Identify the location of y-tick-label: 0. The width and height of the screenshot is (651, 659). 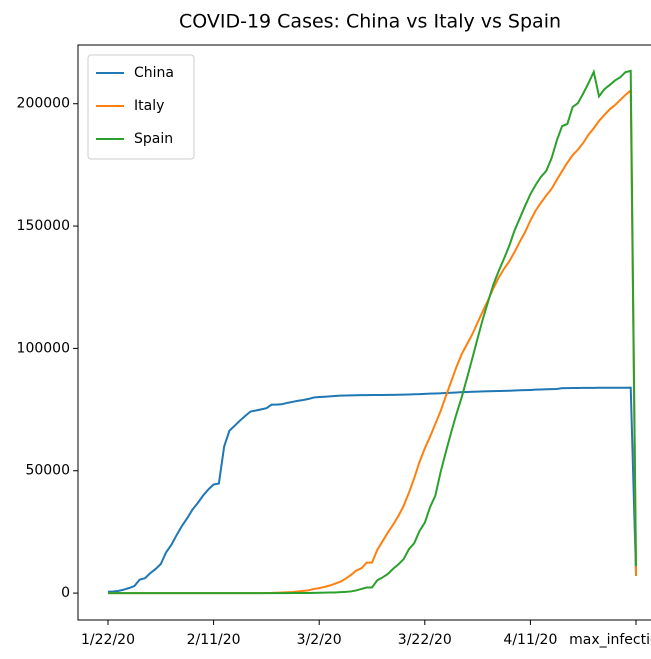
(65, 593).